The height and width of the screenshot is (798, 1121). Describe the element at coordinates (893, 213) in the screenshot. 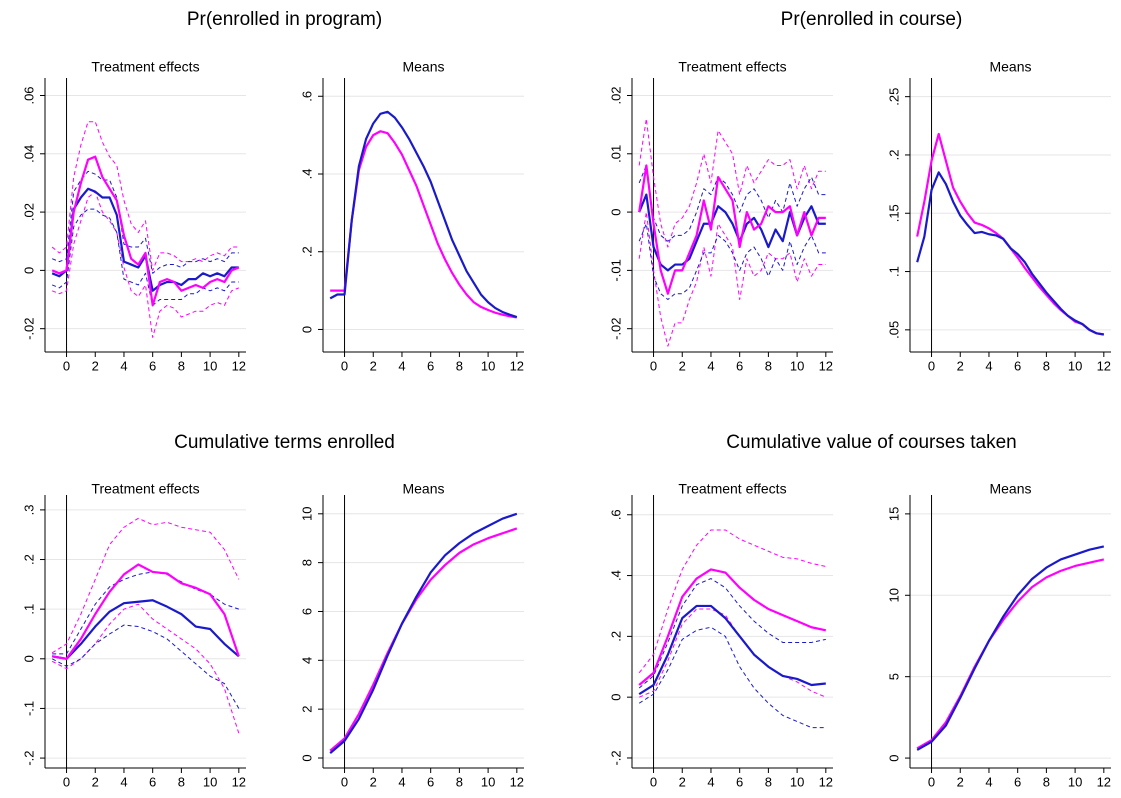

I see `y-tick-label: .15` at that location.